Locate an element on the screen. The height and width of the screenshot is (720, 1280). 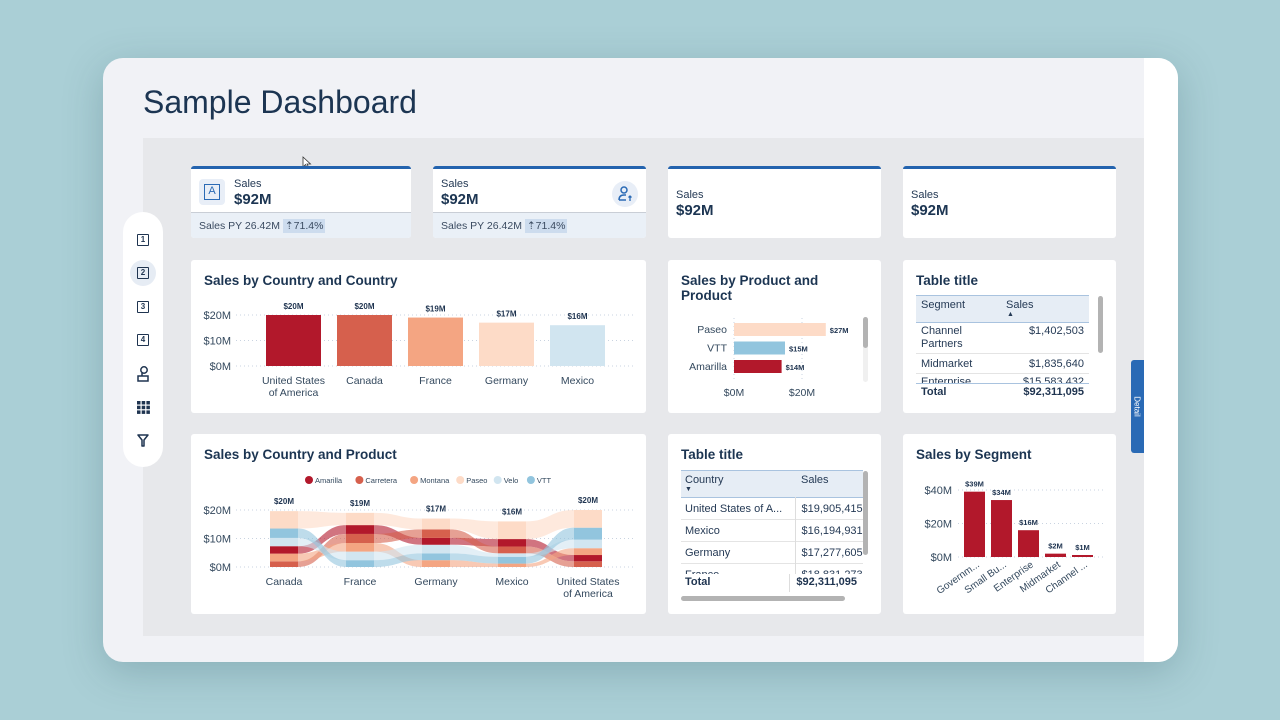
kpi-change: ⇡71.4% is located at coordinates (304, 226).